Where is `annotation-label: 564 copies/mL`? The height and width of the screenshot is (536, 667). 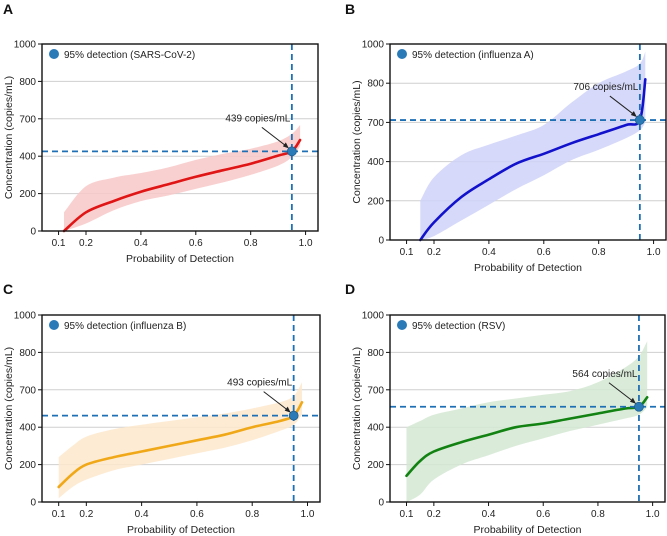
annotation-label: 564 copies/mL is located at coordinates (604, 374).